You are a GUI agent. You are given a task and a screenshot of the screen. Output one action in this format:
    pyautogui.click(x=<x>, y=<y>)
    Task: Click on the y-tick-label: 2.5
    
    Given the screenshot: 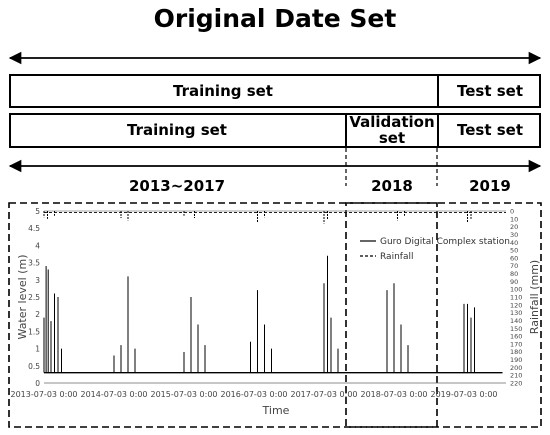 What is the action you would take?
    pyautogui.click(x=34, y=297)
    